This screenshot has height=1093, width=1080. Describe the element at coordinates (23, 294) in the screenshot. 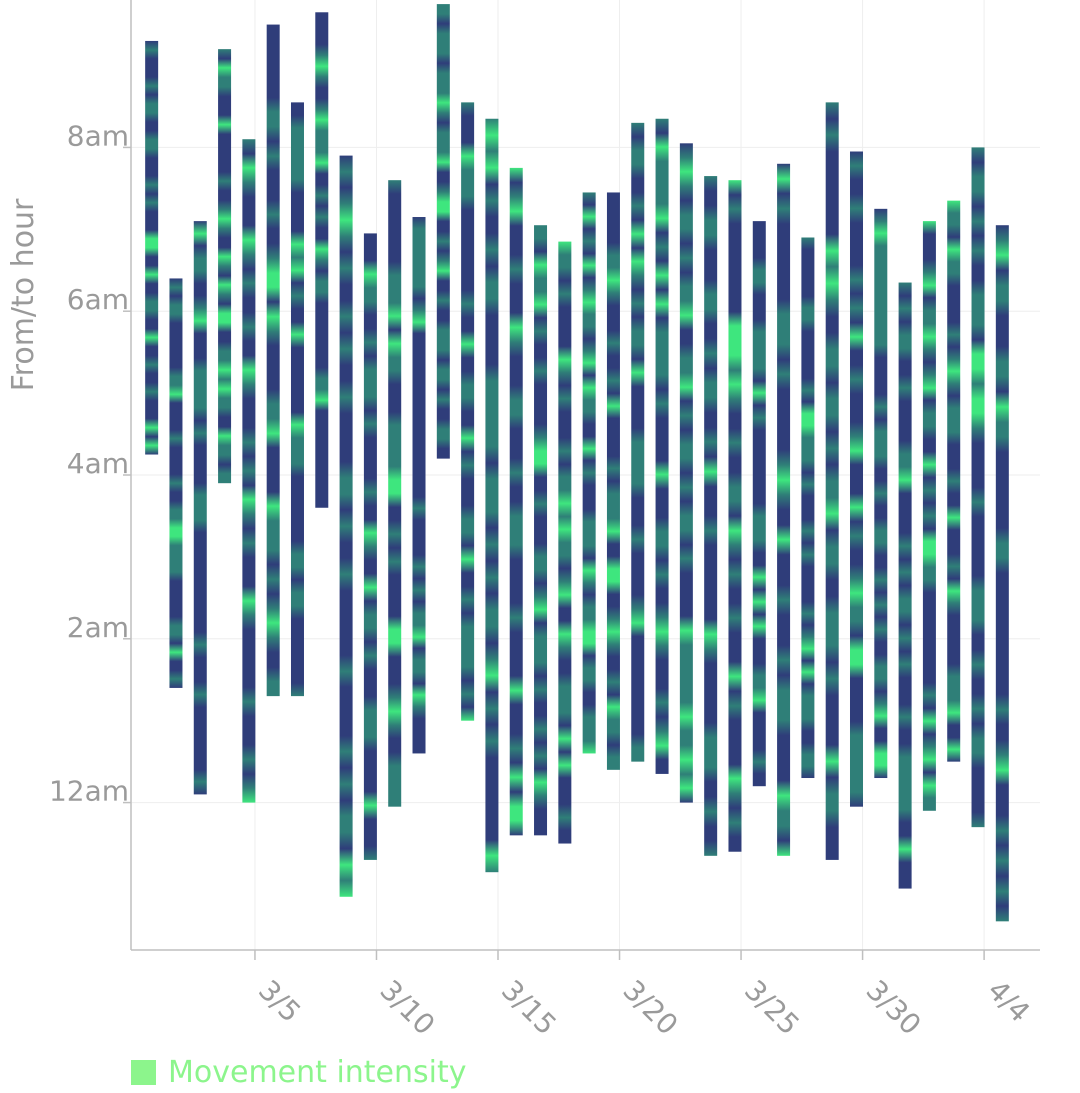

I see `y-axis-label: From/to hour` at that location.